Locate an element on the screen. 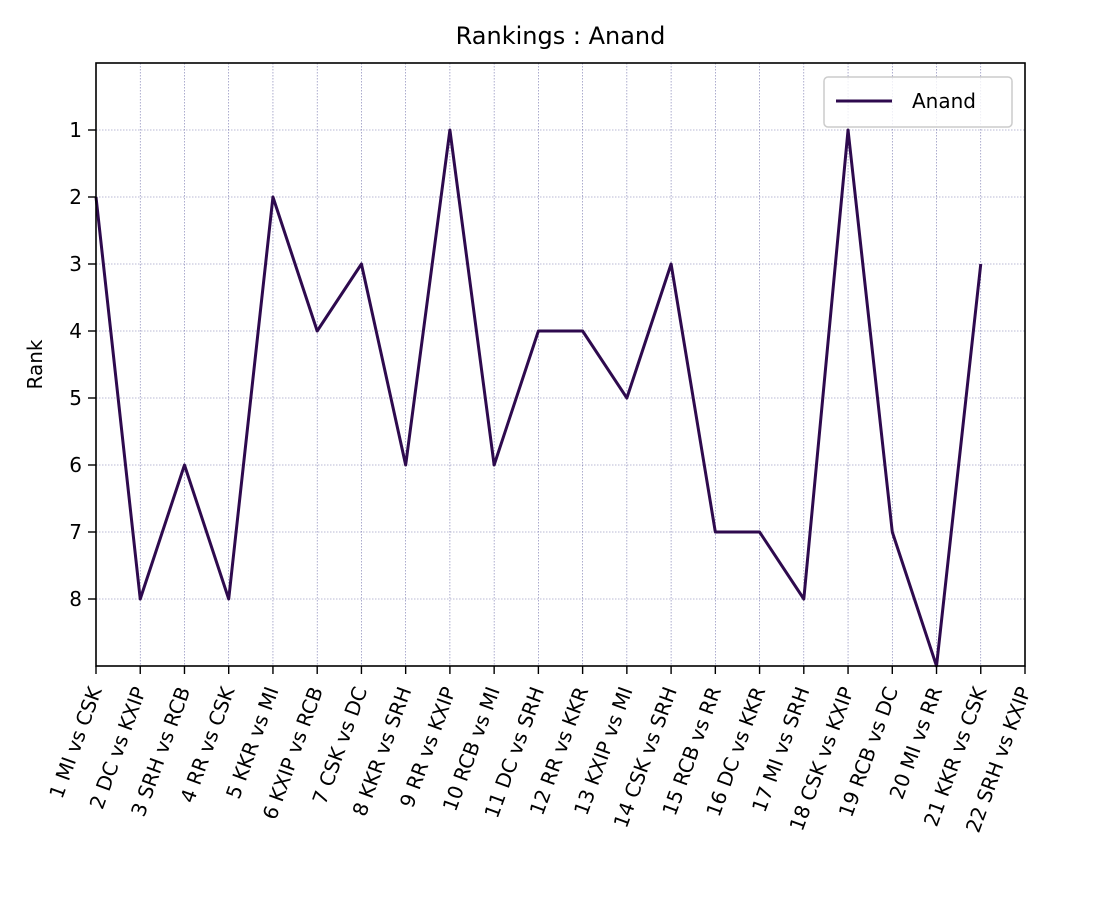  y-tick-label: 6 is located at coordinates (75, 465).